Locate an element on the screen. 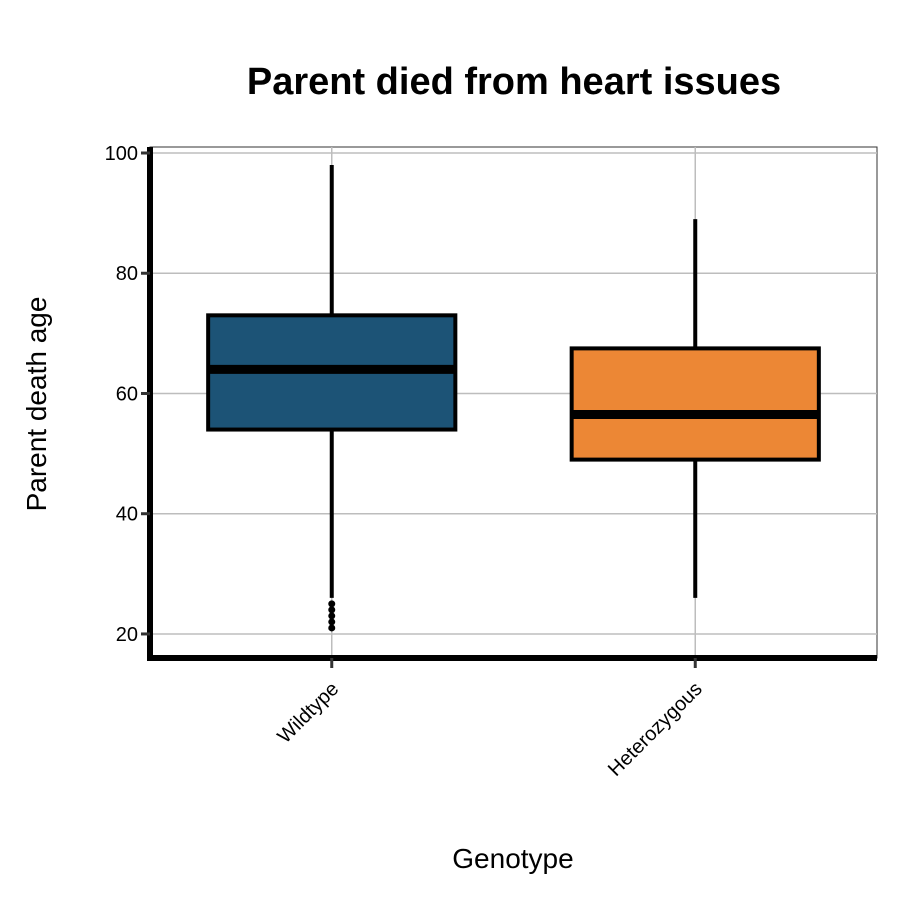  y-tick-label: 40 is located at coordinates (127, 515).